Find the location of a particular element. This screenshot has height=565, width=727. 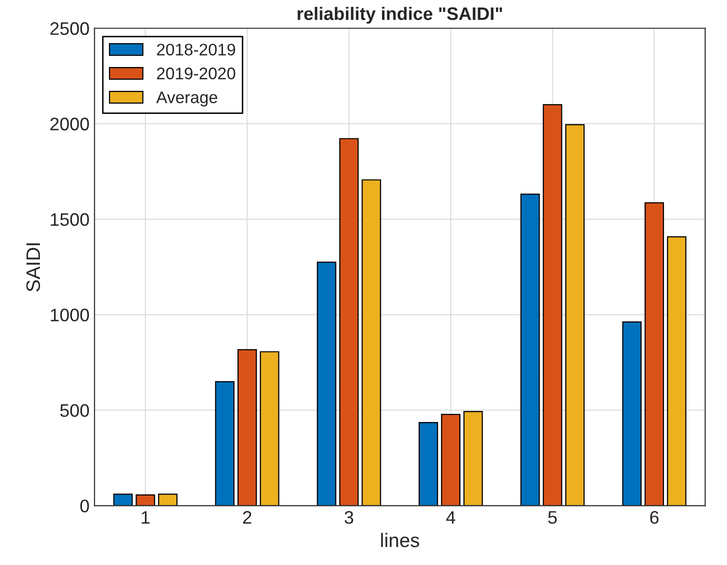

y-tick-label: 0 is located at coordinates (84, 506).